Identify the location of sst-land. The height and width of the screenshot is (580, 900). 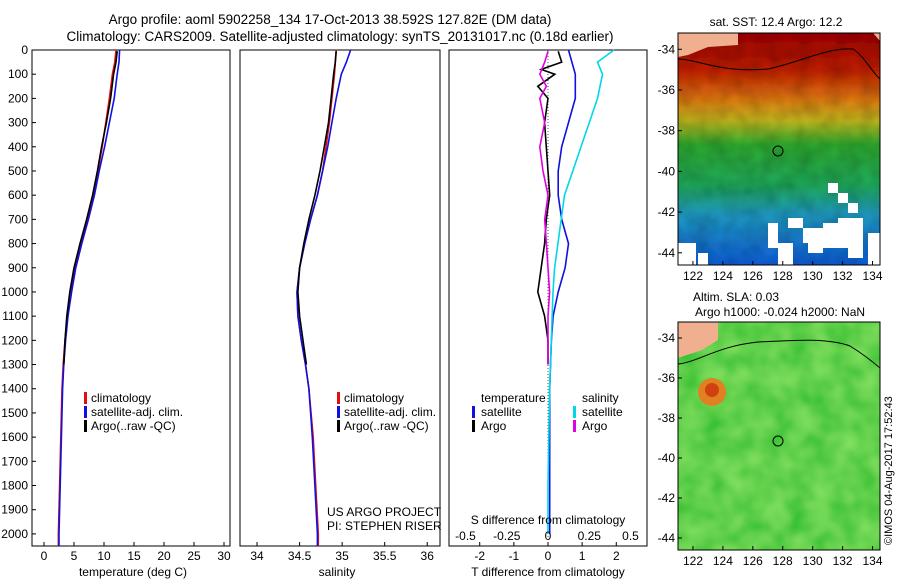
(708, 45).